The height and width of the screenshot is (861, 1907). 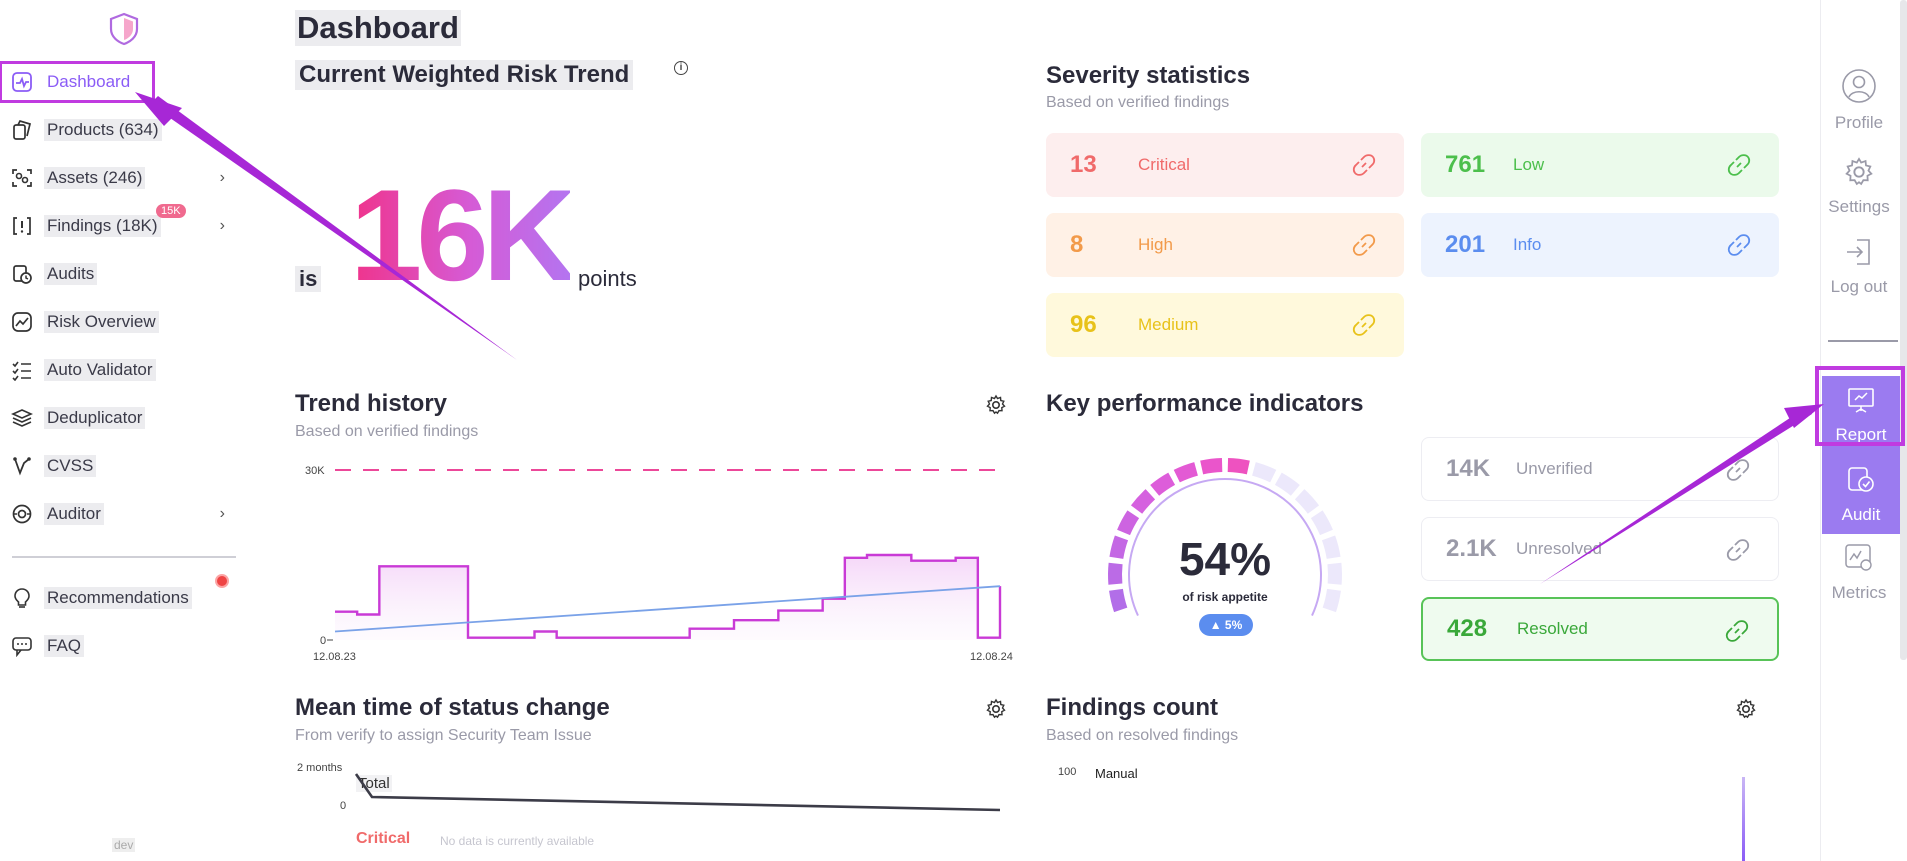 I want to click on severity-card-high: 8 High, so click(x=1225, y=245).